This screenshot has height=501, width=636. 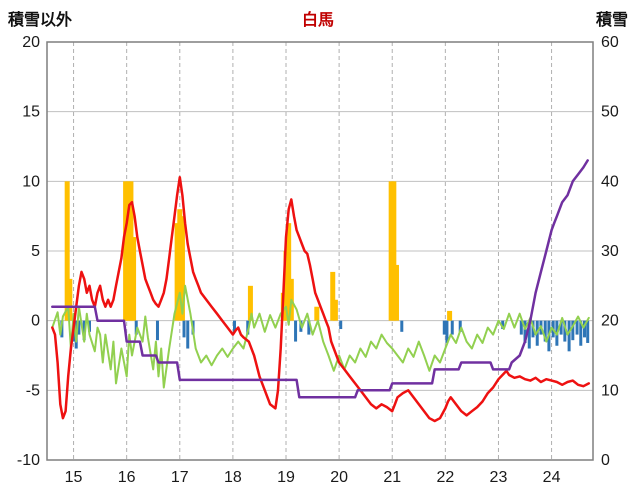 What do you see at coordinates (610, 390) in the screenshot?
I see `right-axis-tick: 10` at bounding box center [610, 390].